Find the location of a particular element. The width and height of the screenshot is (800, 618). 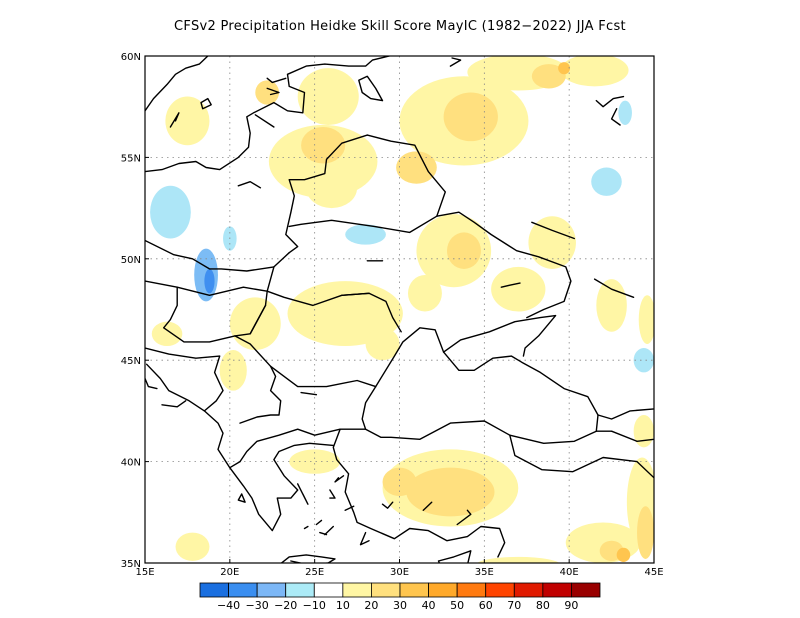

x-tick-label: 25E is located at coordinates (314, 572).